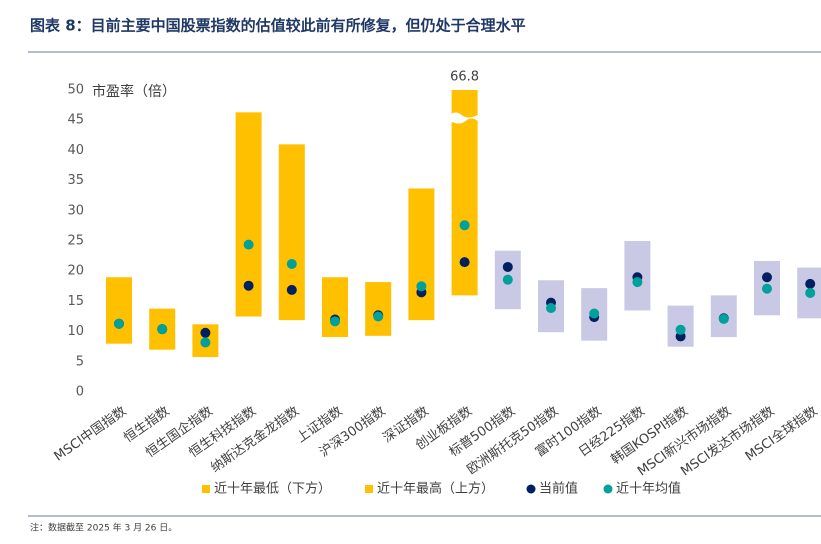 Image resolution: width=821 pixels, height=544 pixels. What do you see at coordinates (75, 180) in the screenshot?
I see `y-tick-label: 35` at bounding box center [75, 180].